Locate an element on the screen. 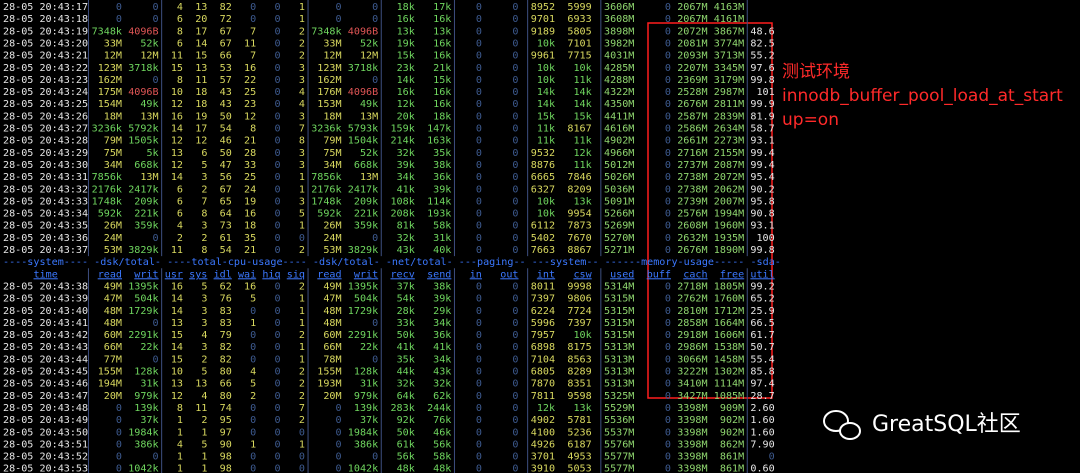  cell: 50k is located at coordinates (406, 432).